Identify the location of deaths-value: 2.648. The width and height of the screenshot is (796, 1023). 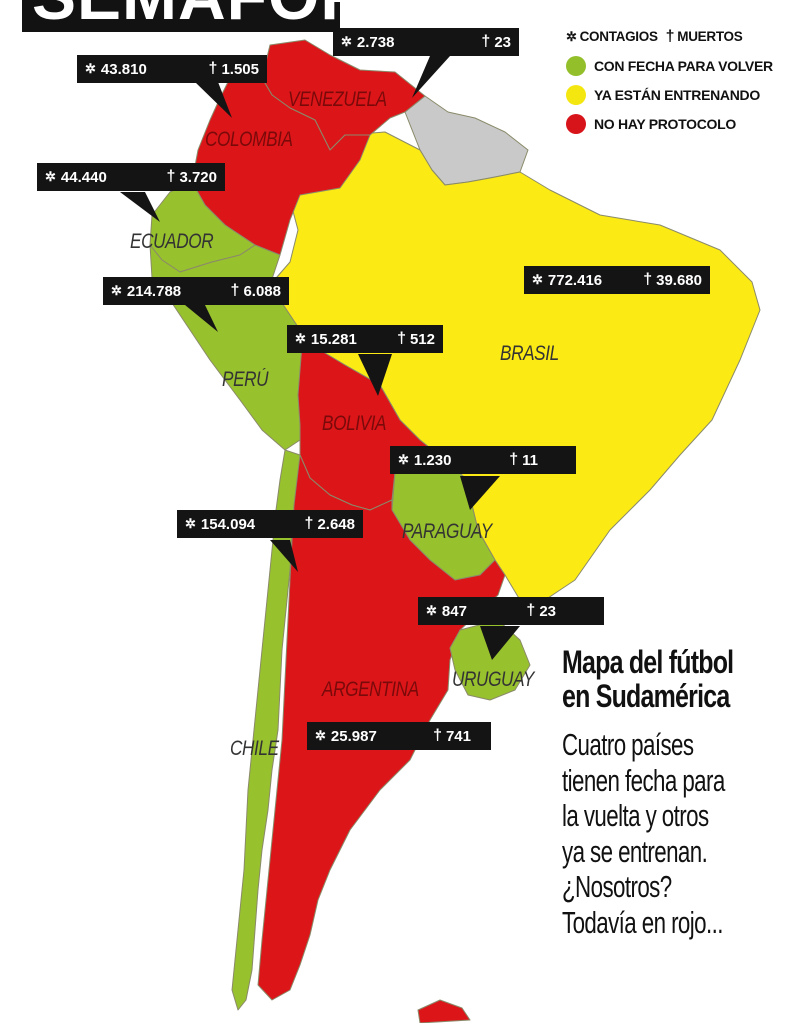
(336, 524).